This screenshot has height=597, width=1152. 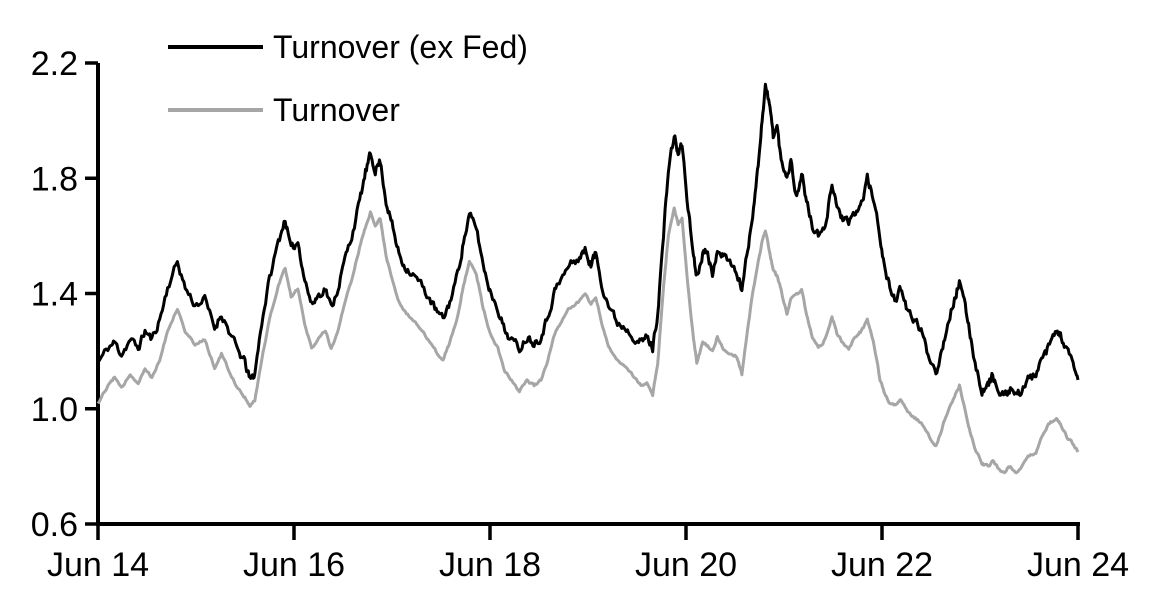 What do you see at coordinates (215, 47) in the screenshot?
I see `legend-line-sample-black` at bounding box center [215, 47].